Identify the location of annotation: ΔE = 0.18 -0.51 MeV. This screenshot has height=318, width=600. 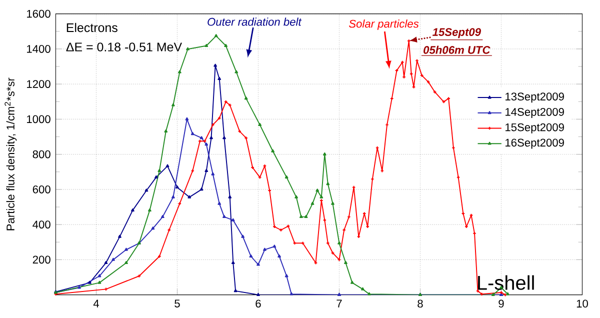
(124, 47).